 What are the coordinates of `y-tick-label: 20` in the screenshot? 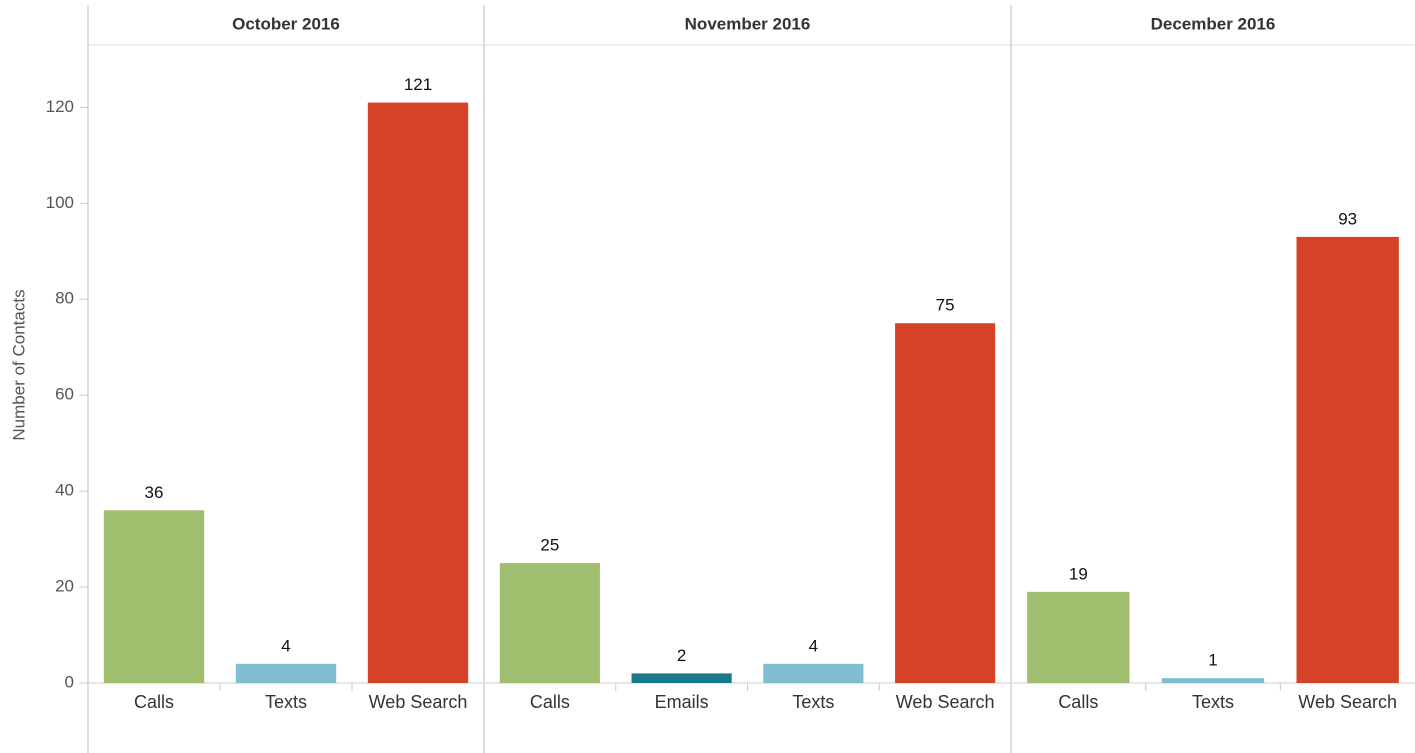 It's located at (64, 586).